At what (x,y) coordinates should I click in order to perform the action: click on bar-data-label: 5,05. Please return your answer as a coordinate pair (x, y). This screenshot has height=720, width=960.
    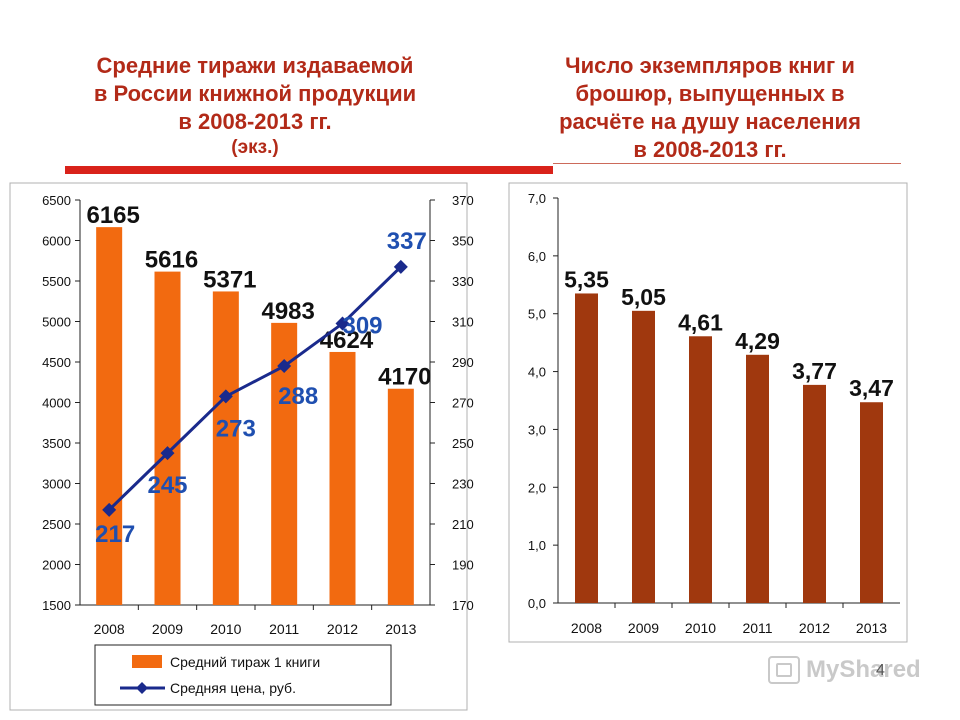
    Looking at the image, I should click on (643, 297).